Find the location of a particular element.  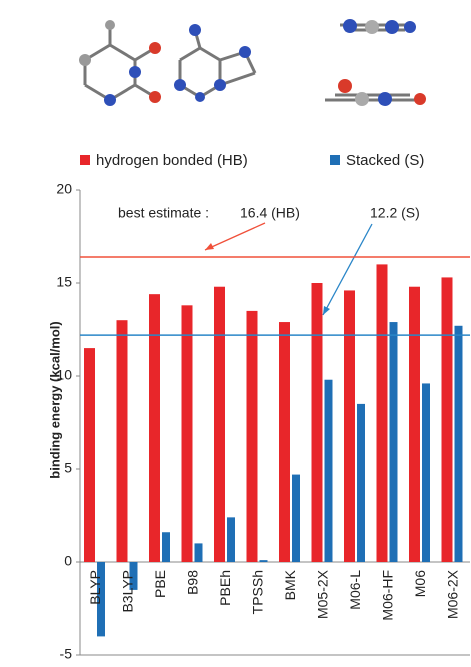

x-tick-label: B98 is located at coordinates (192, 582).